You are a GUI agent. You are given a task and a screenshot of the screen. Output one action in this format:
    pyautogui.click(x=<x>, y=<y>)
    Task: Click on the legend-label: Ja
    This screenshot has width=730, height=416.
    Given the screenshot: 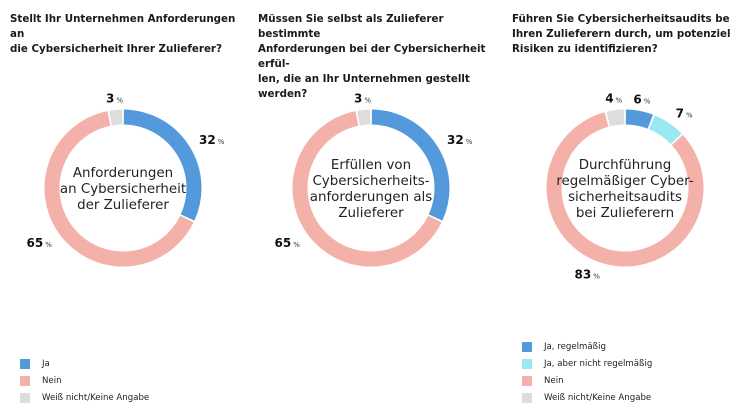 What is the action you would take?
    pyautogui.click(x=46, y=364)
    